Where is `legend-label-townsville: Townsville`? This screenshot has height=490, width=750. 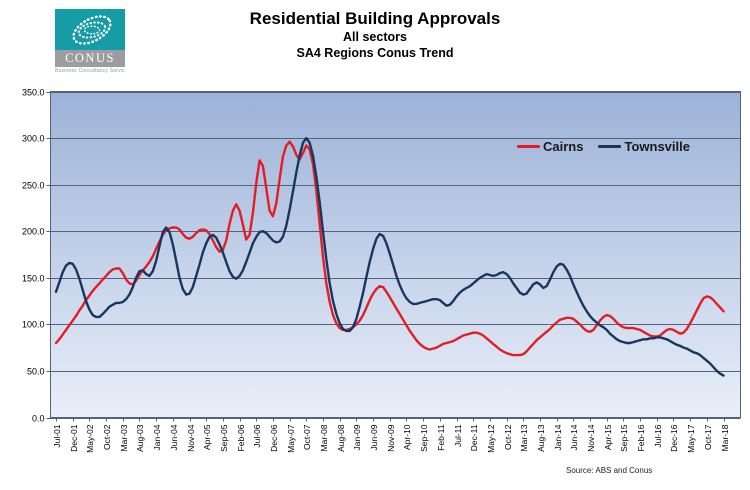 legend-label-townsville: Townsville is located at coordinates (657, 146).